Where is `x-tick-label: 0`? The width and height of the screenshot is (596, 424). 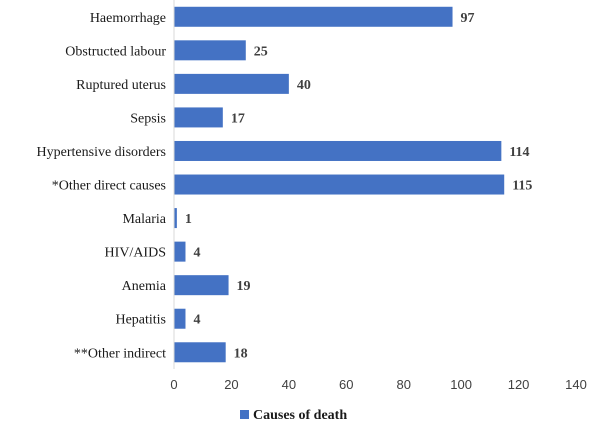 x-tick-label: 0 is located at coordinates (173, 384).